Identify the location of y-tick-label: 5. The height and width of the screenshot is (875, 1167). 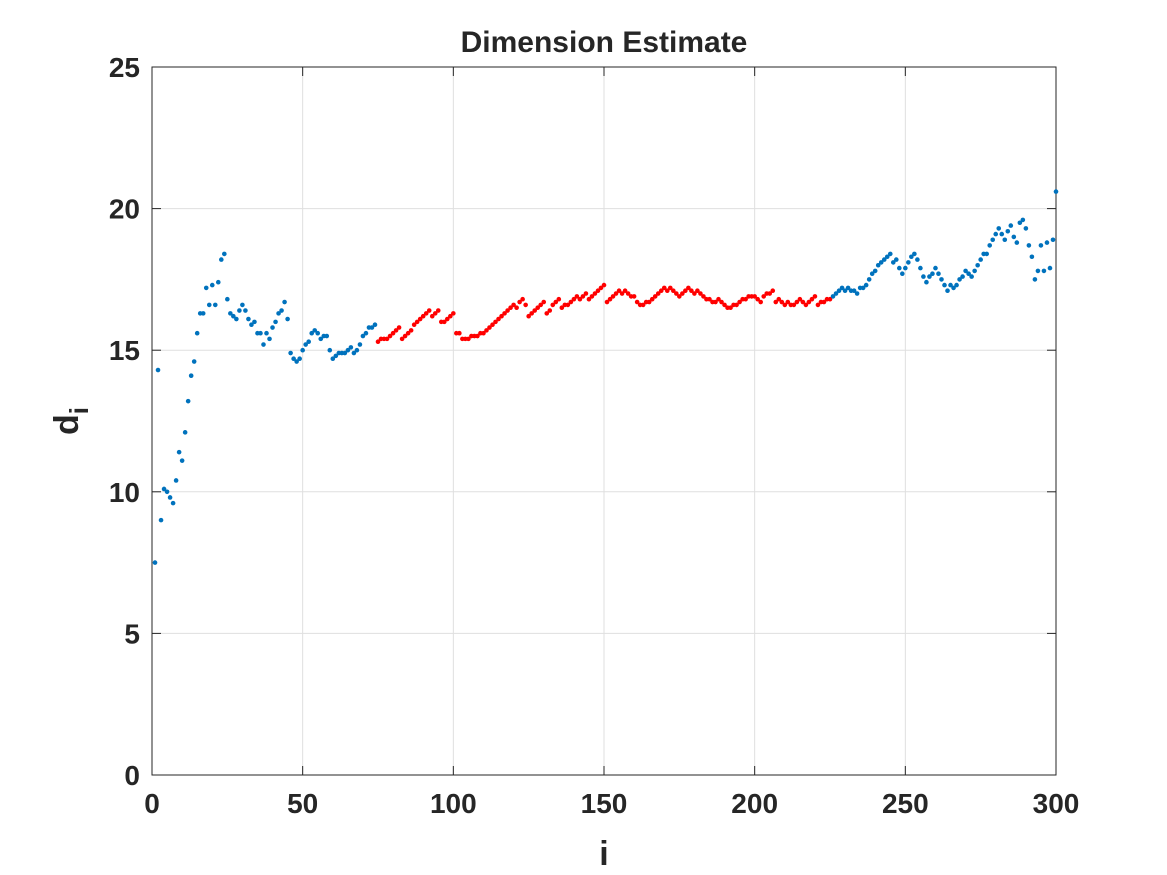
(132, 633).